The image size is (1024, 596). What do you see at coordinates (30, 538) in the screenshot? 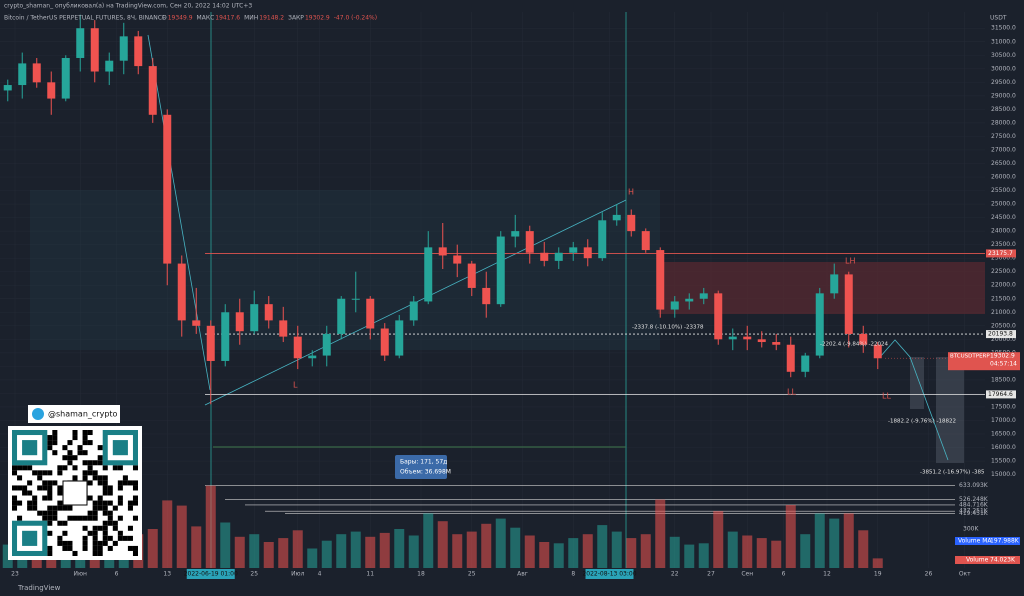
I see `qr-finder-core` at bounding box center [30, 538].